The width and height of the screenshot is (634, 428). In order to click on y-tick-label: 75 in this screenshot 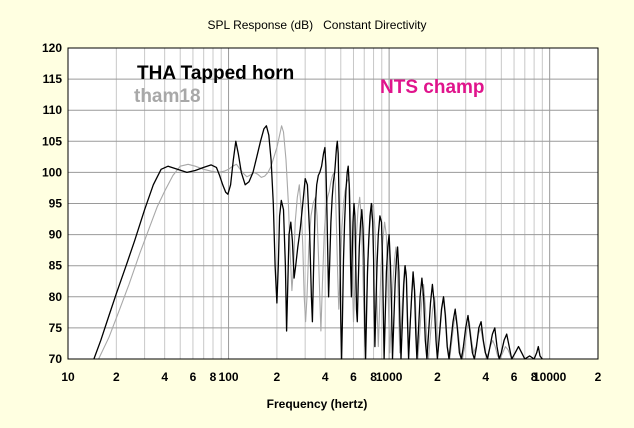, I will do `click(56, 328)`.